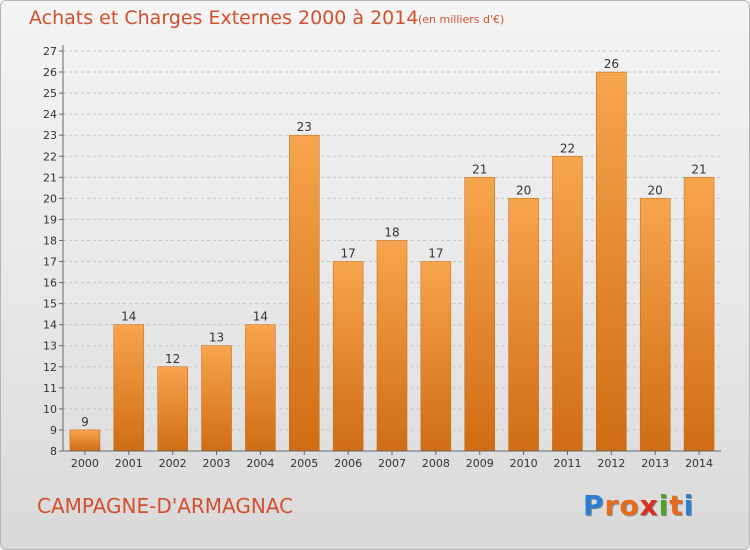  I want to click on y-tick-label: 8, so click(53, 451).